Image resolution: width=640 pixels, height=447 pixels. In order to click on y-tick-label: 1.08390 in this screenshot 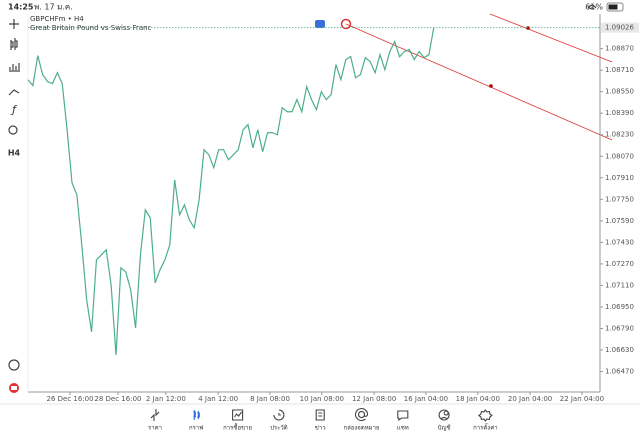, I will do `click(619, 113)`.